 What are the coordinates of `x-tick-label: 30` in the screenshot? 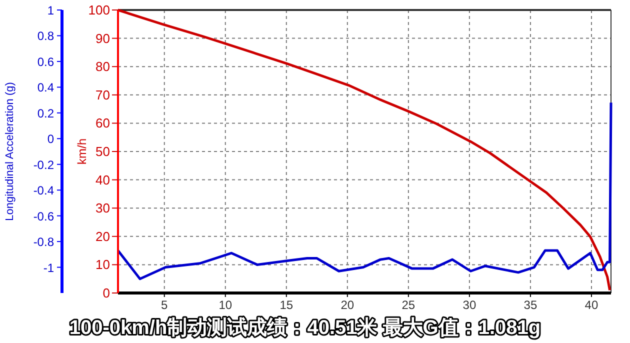 It's located at (469, 305).